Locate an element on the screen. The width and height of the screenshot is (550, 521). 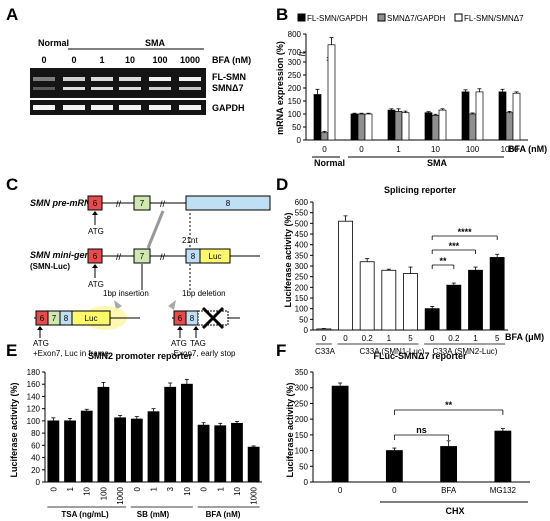
panel-e-letter: E is located at coordinates (11, 350).